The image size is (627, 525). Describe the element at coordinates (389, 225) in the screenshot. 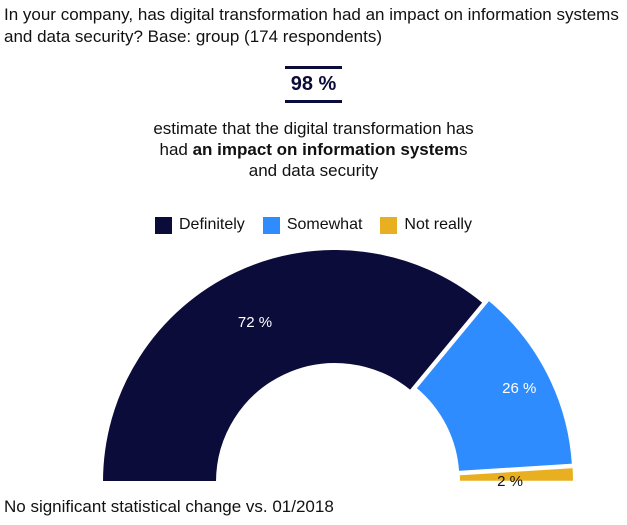

I see `legend-swatch-not-really` at that location.